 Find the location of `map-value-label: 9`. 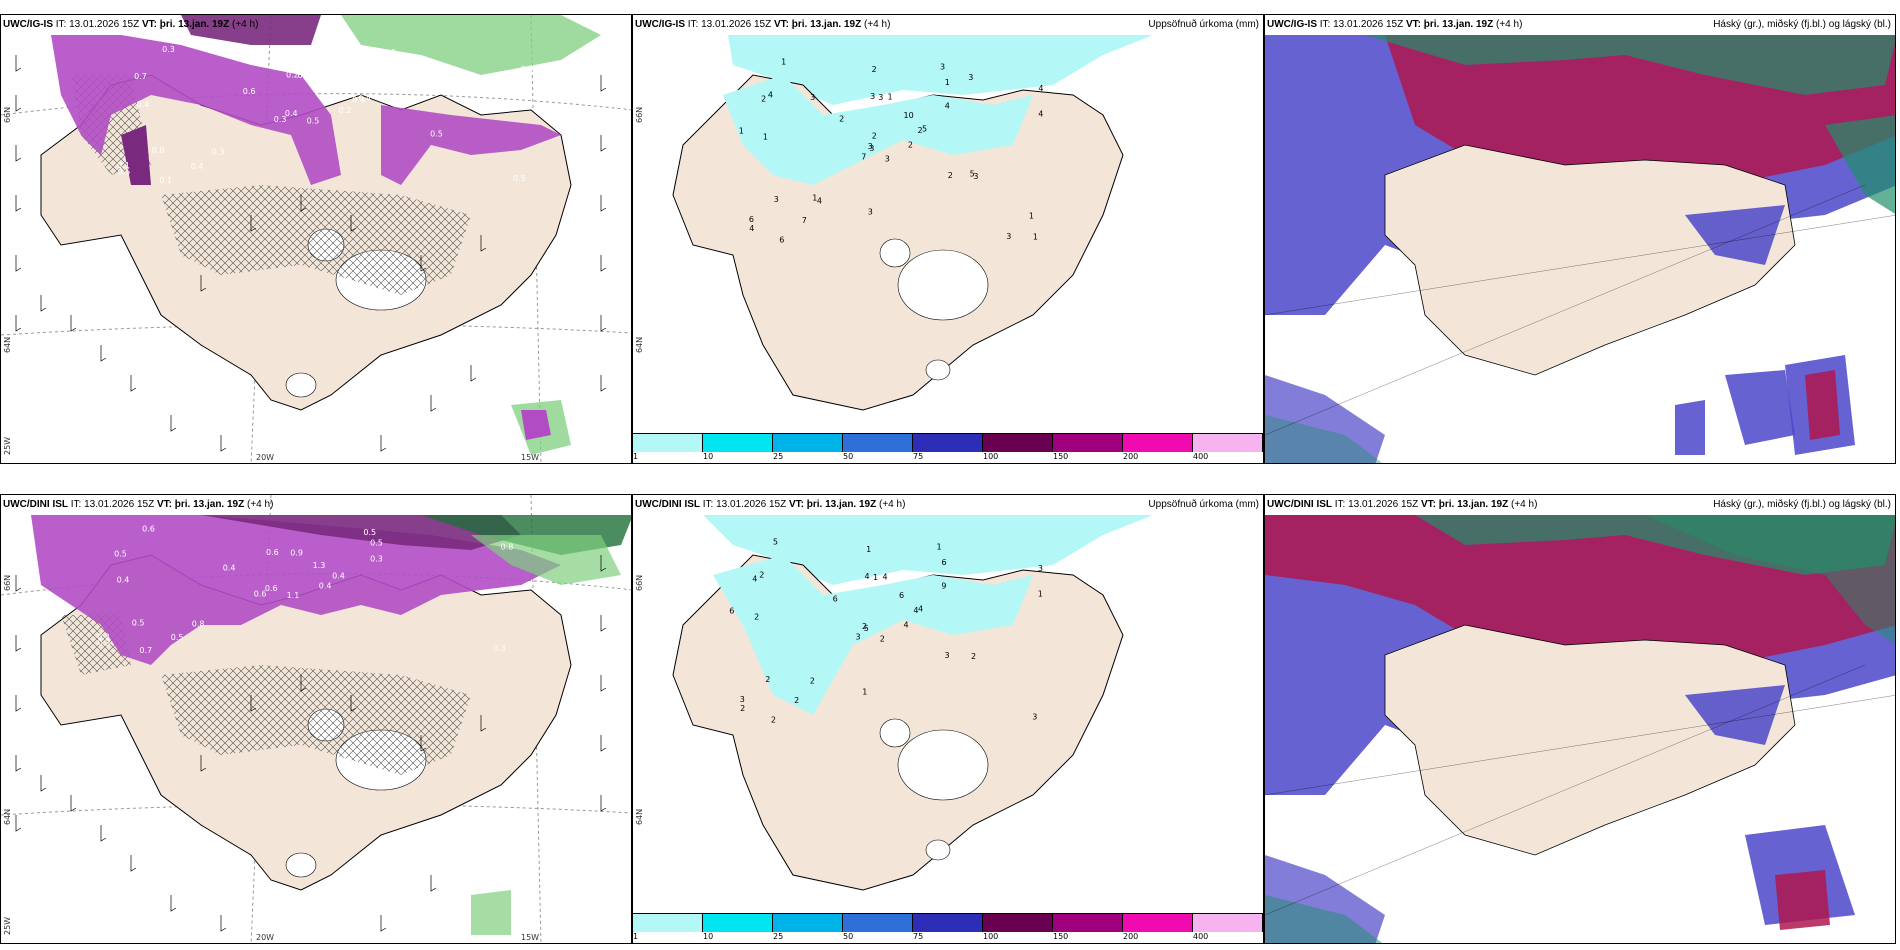

map-value-label: 9 is located at coordinates (943, 585).